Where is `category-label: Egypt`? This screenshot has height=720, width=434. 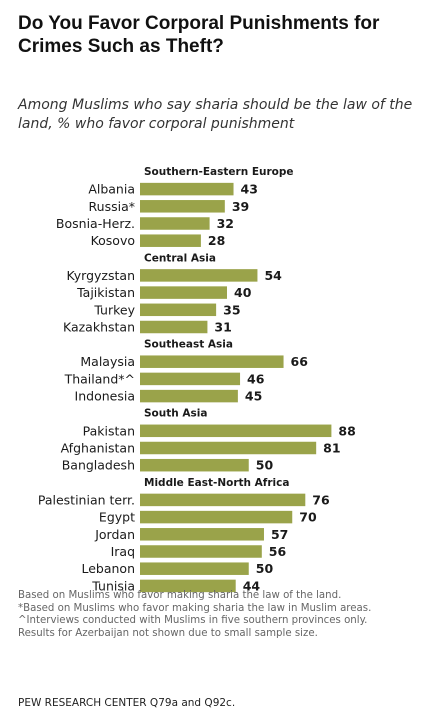 category-label: Egypt is located at coordinates (117, 517).